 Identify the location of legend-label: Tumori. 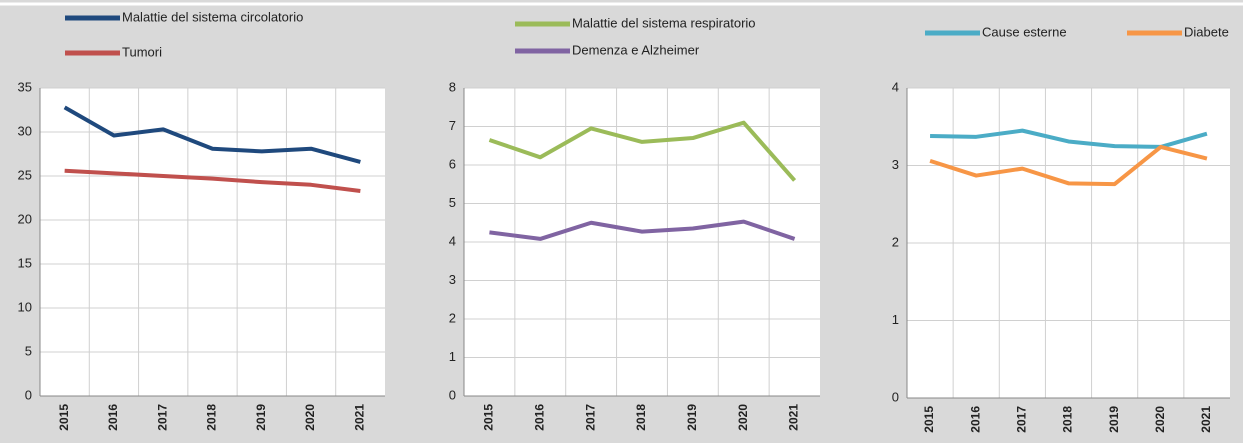
(142, 51).